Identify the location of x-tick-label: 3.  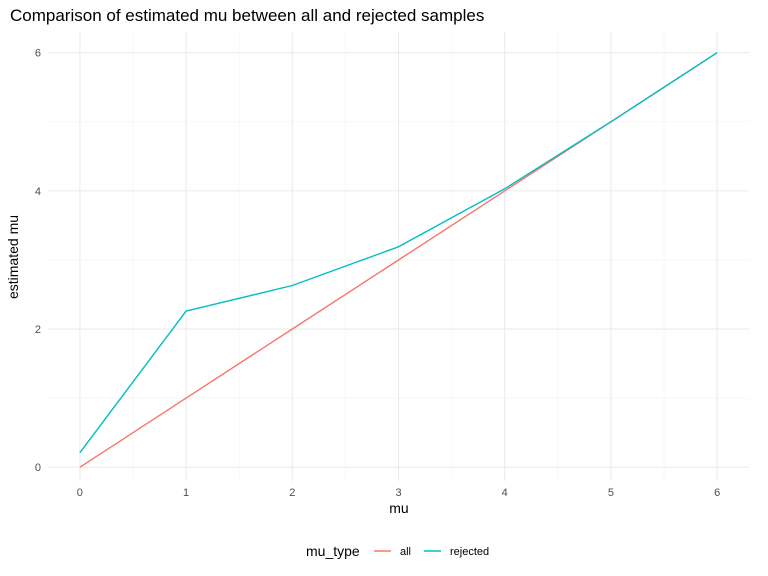
(398, 493).